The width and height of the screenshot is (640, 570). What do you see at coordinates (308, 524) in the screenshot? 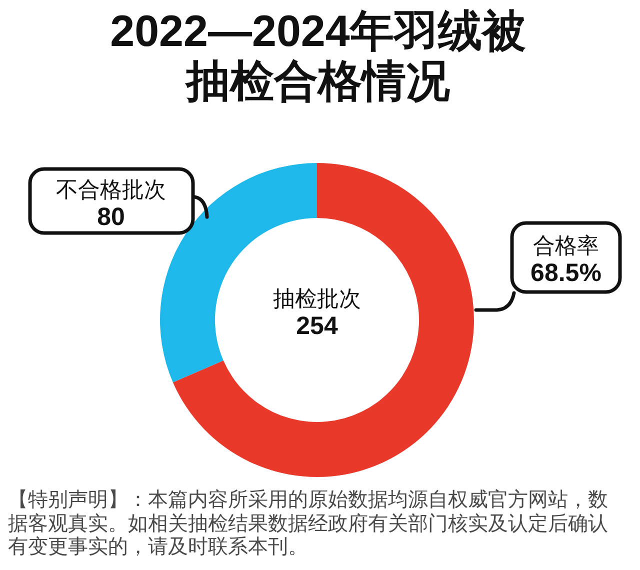
I see `text: 【特别声明】：本篇内容所采用的原始数据均源自权威官方网站，数据客观真实。如相关抽检结果数据经政府有关部门核实及认定后确认有变更事实的，请及时联系本刊。` at bounding box center [308, 524].